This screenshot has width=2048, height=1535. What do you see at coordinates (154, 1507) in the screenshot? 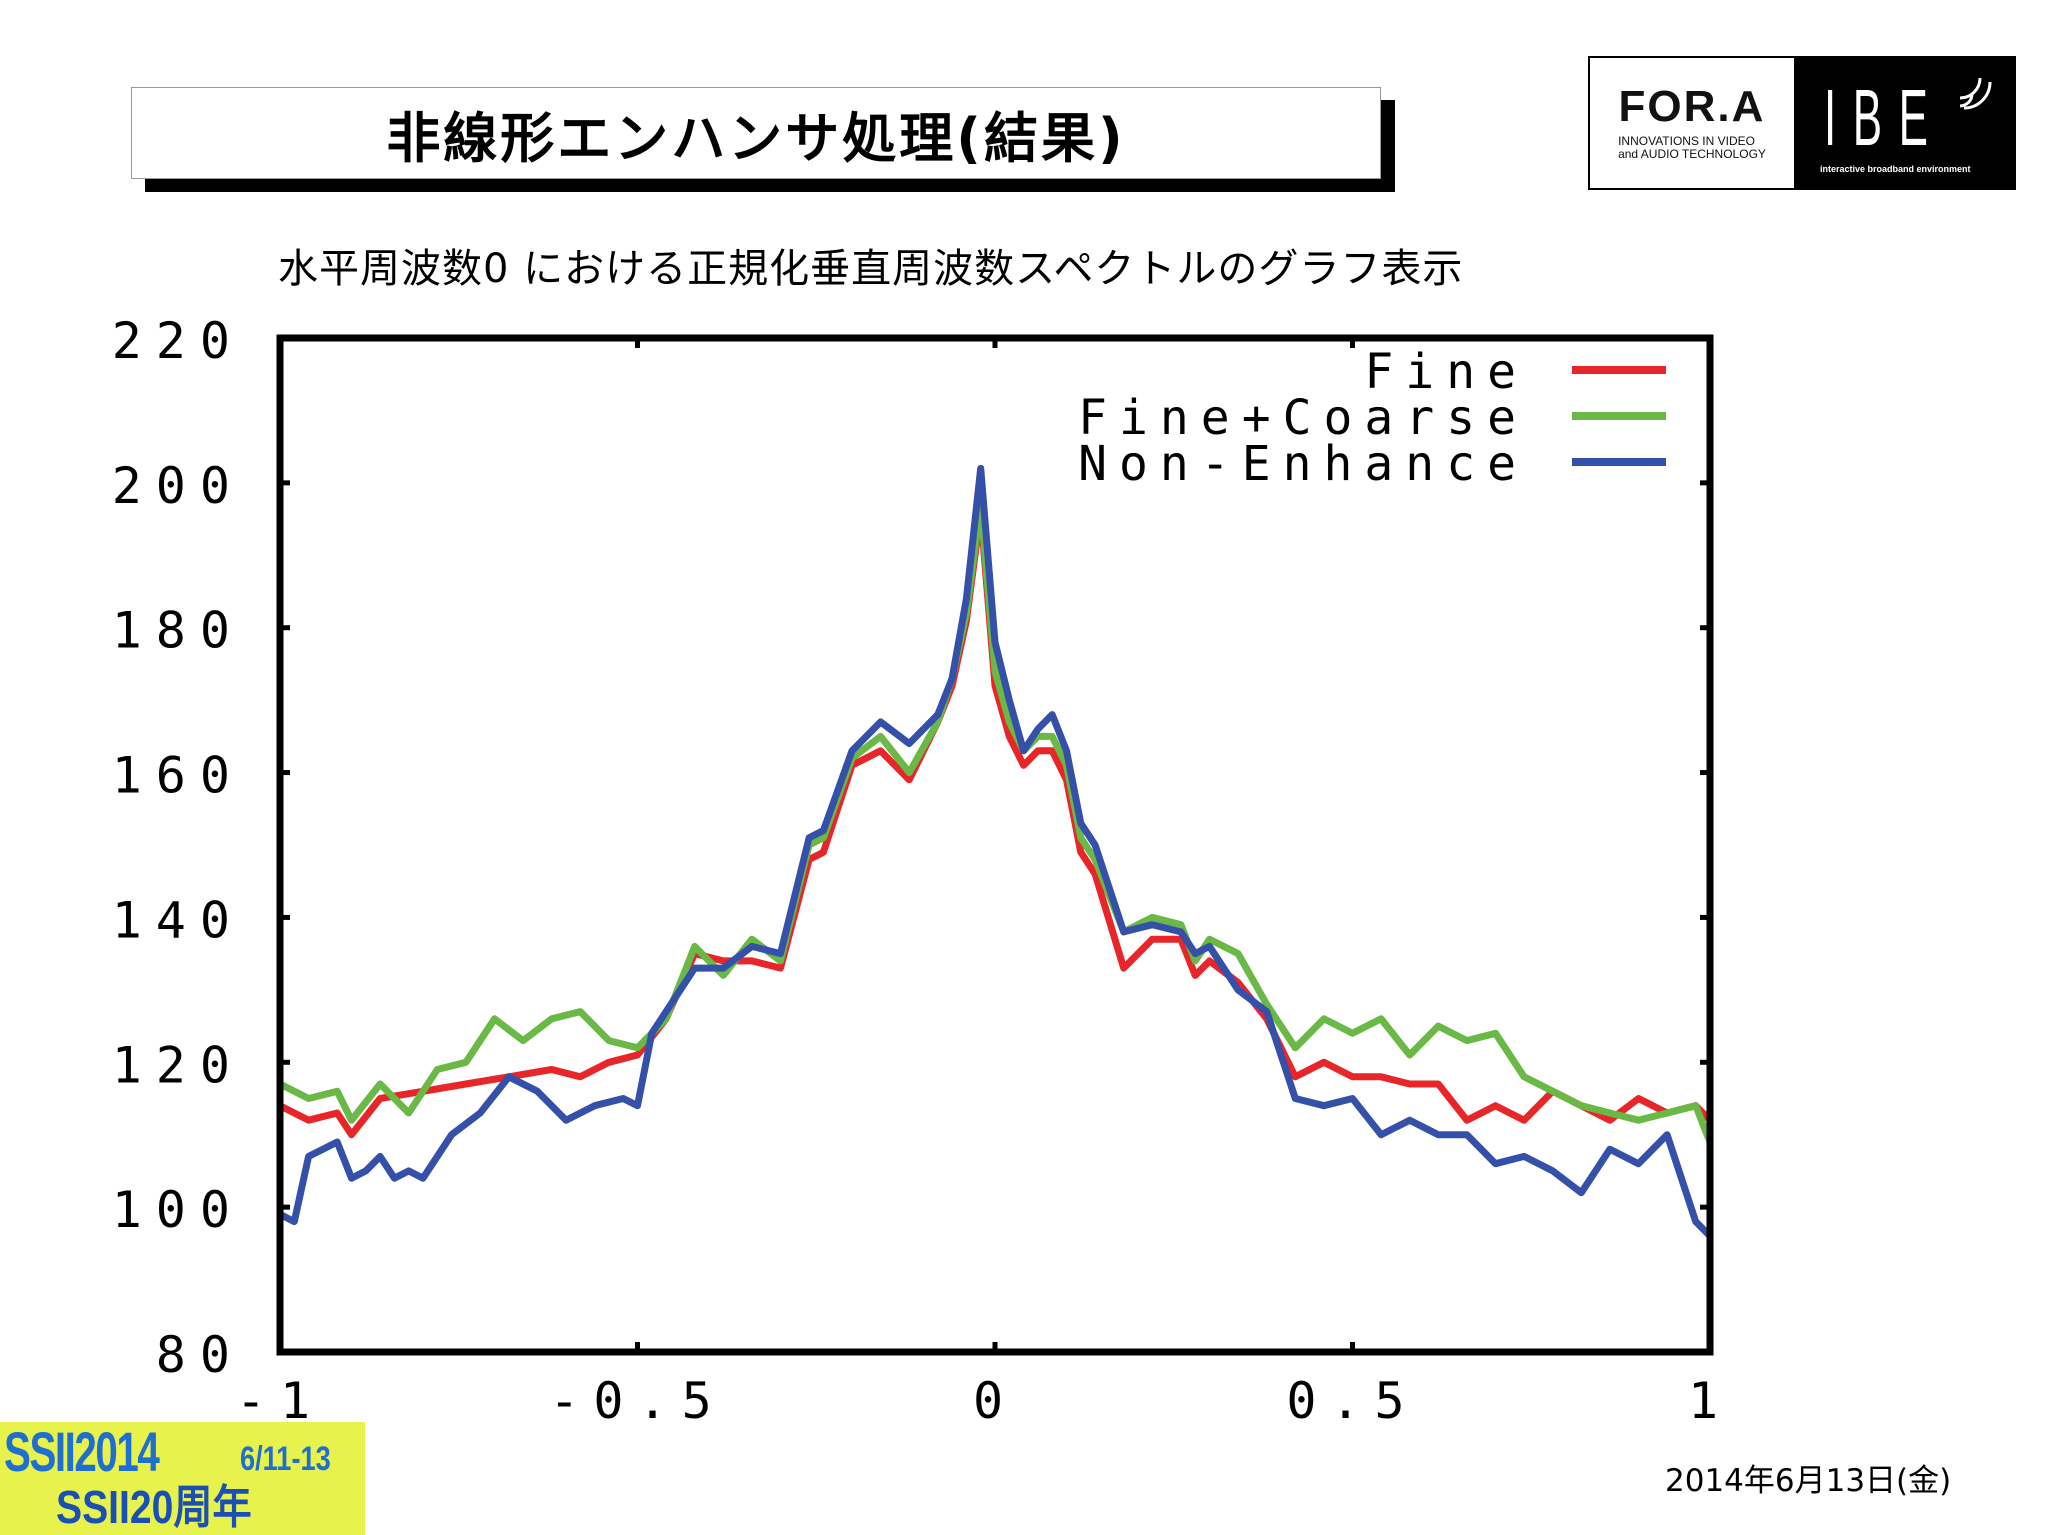
I see `ssii-anniversary: SSII20周年` at bounding box center [154, 1507].